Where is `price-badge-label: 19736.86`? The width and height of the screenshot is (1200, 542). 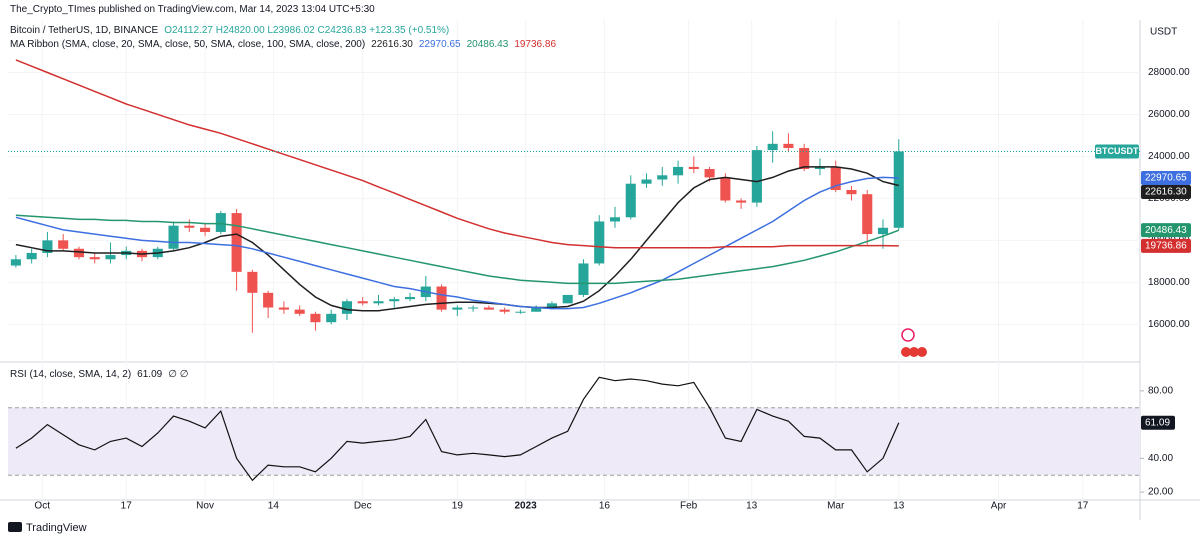 price-badge-label: 19736.86 is located at coordinates (1166, 246).